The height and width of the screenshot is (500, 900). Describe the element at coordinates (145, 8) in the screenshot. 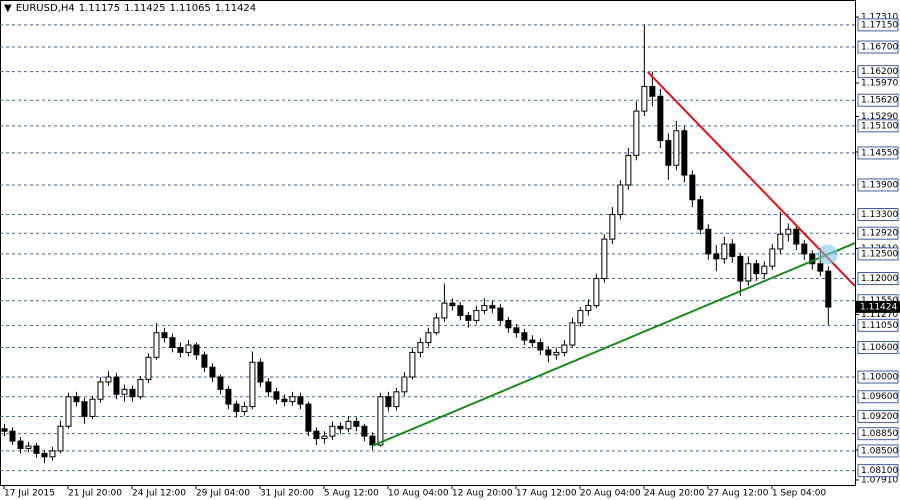

I see `ohlc-value: 1.11425` at that location.